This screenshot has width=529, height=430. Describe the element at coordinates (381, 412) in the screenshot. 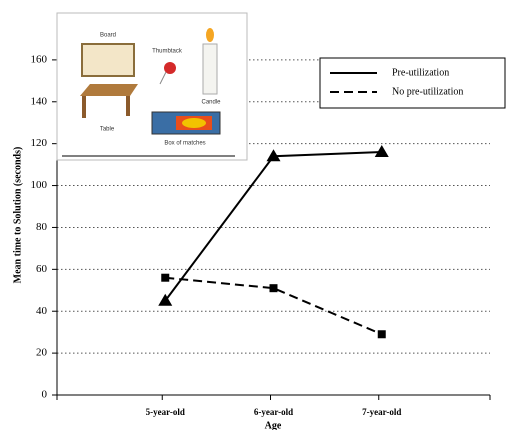

I see `x-tick-label: 7-year-old` at that location.